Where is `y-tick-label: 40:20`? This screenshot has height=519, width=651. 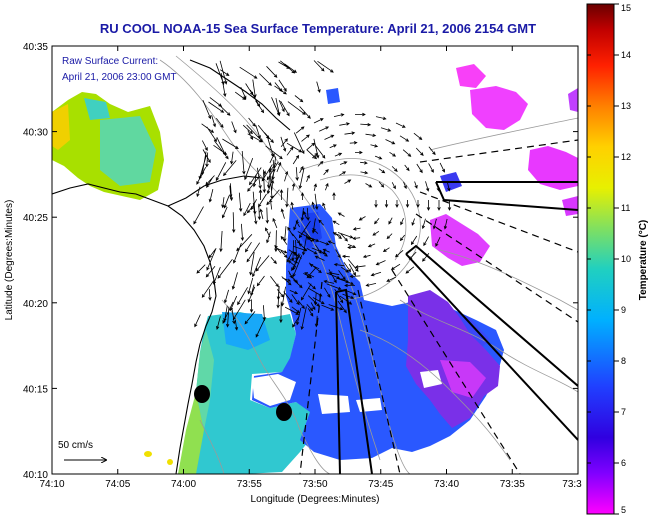
y-tick-label: 40:20 is located at coordinates (35, 304).